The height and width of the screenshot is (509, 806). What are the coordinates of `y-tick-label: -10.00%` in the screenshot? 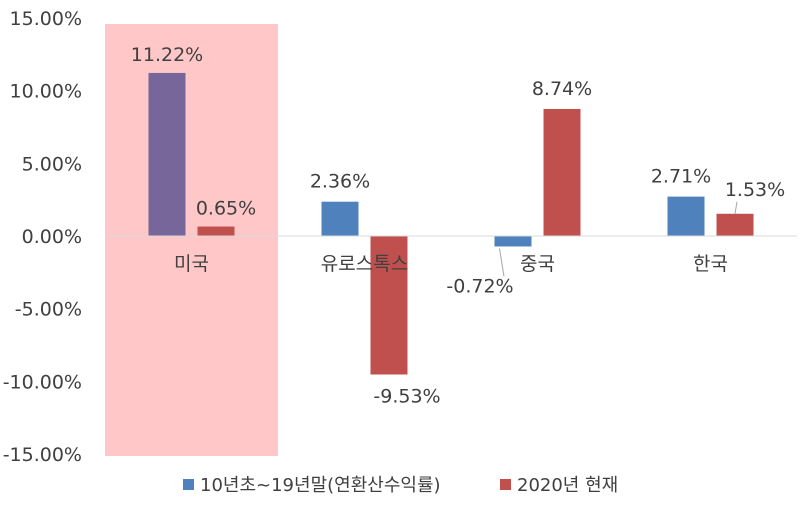 It's located at (42, 382).